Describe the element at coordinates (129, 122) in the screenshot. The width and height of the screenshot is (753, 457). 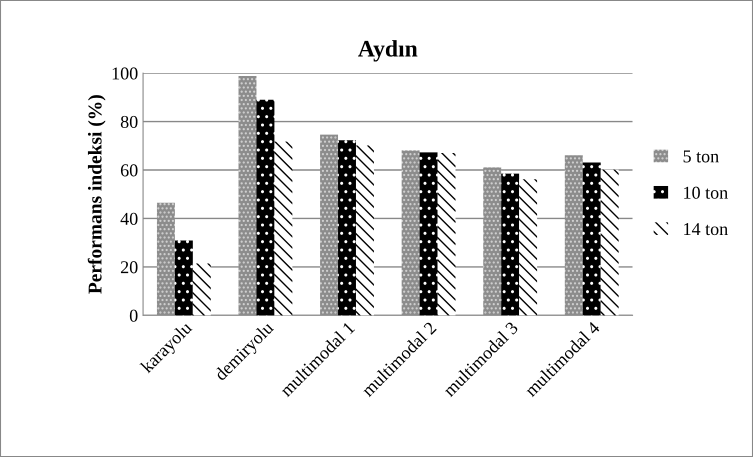
I see `y-tick-label: 80` at that location.